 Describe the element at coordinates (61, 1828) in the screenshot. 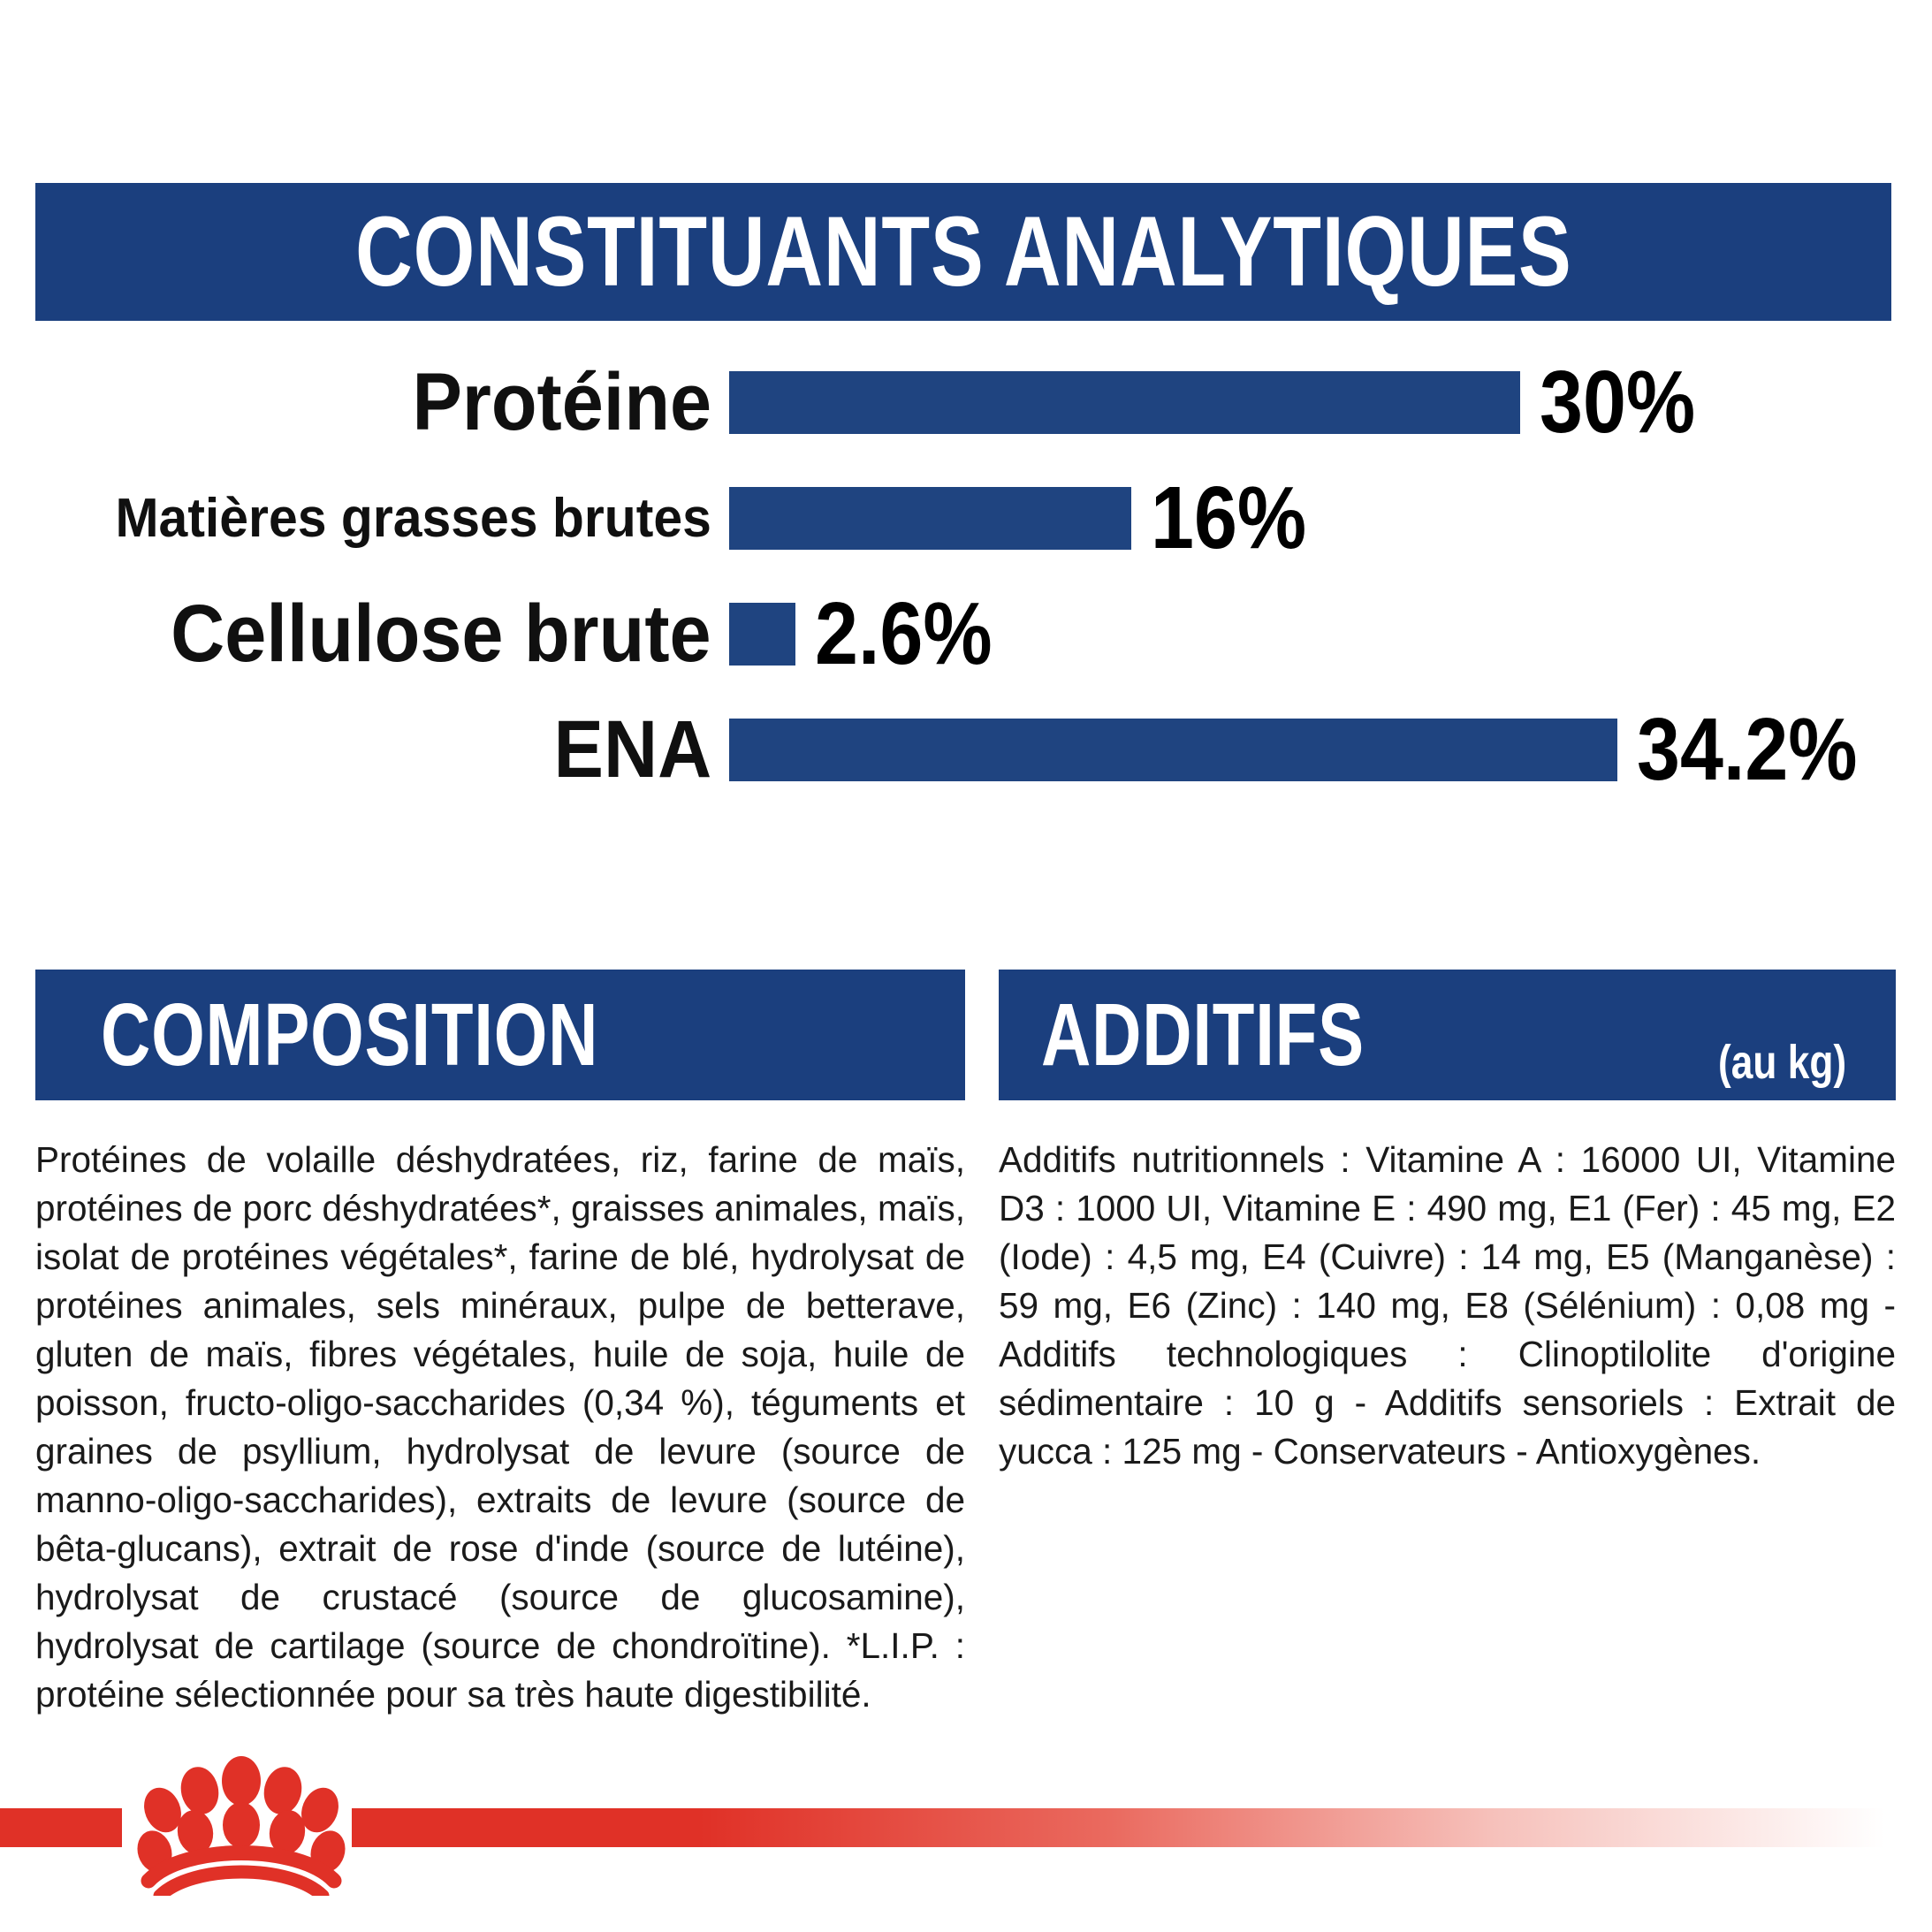

I see `footer-rule-left` at that location.